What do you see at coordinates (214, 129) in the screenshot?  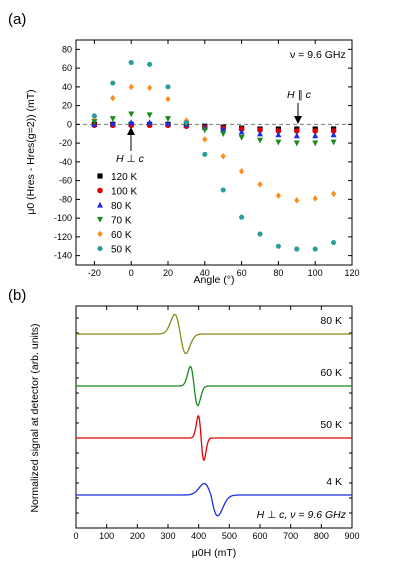 I see `series-80k` at bounding box center [214, 129].